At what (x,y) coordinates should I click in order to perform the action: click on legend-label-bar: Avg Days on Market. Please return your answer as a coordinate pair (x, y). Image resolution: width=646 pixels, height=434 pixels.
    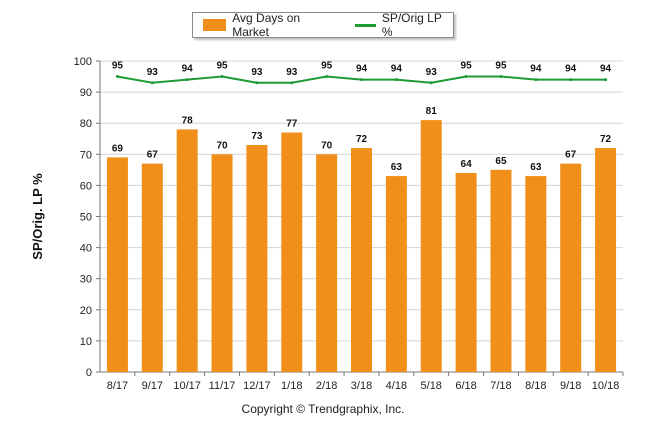
    Looking at the image, I should click on (266, 25).